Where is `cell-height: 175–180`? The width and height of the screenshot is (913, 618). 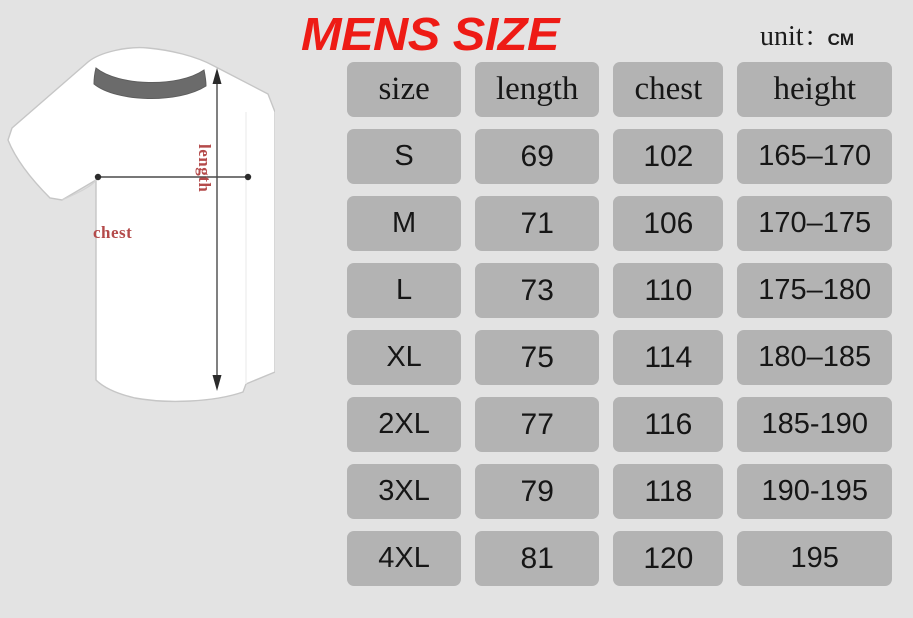
cell-height: 175–180 is located at coordinates (815, 290).